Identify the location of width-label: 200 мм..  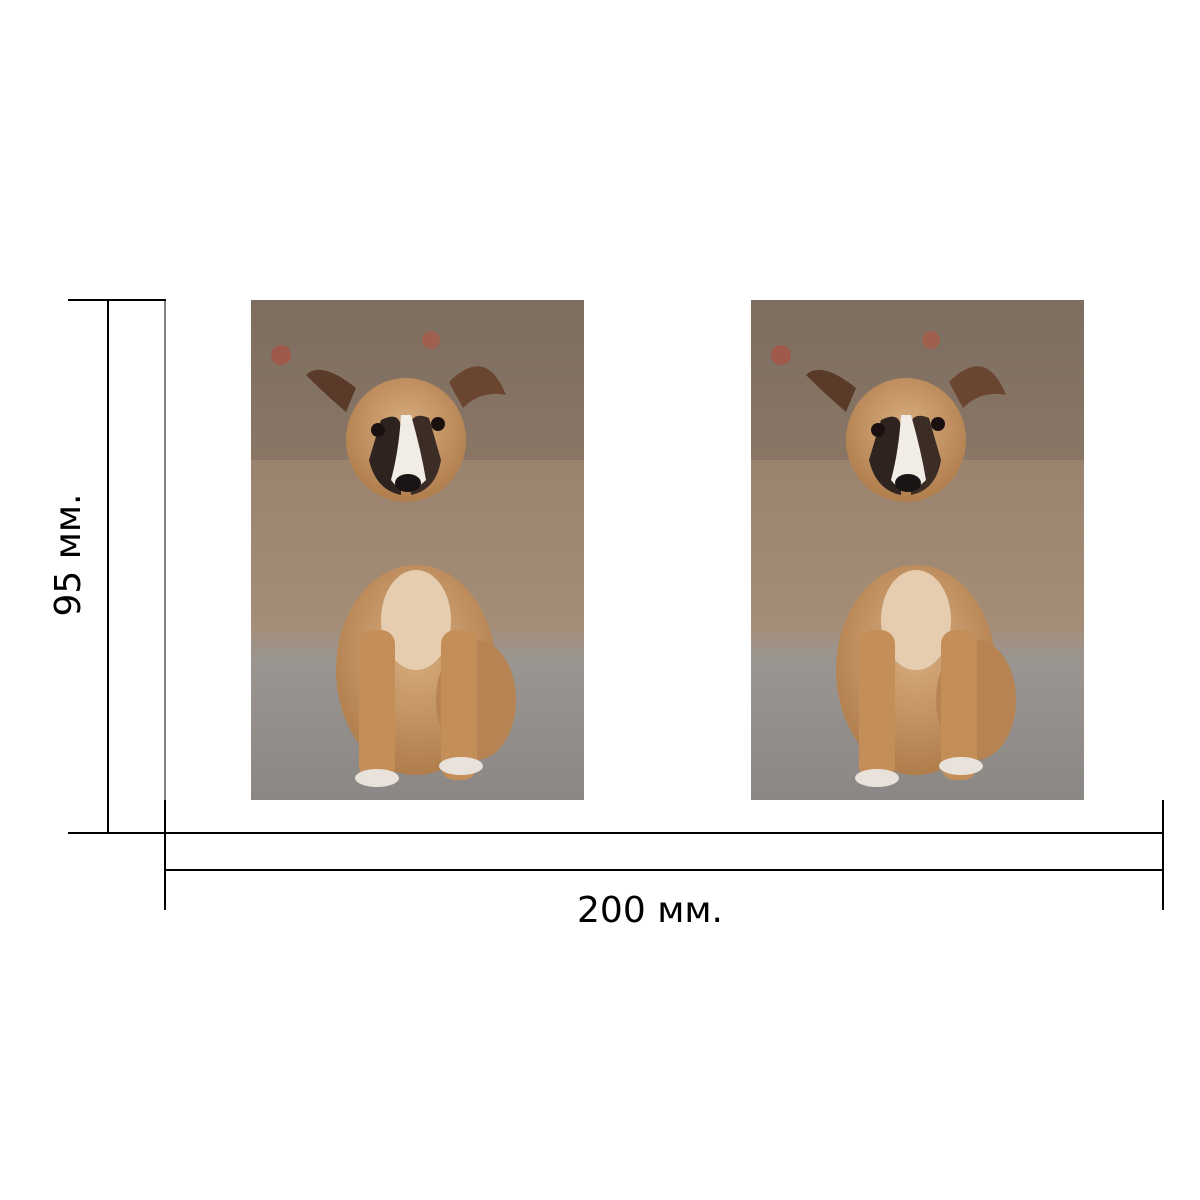
(650, 910).